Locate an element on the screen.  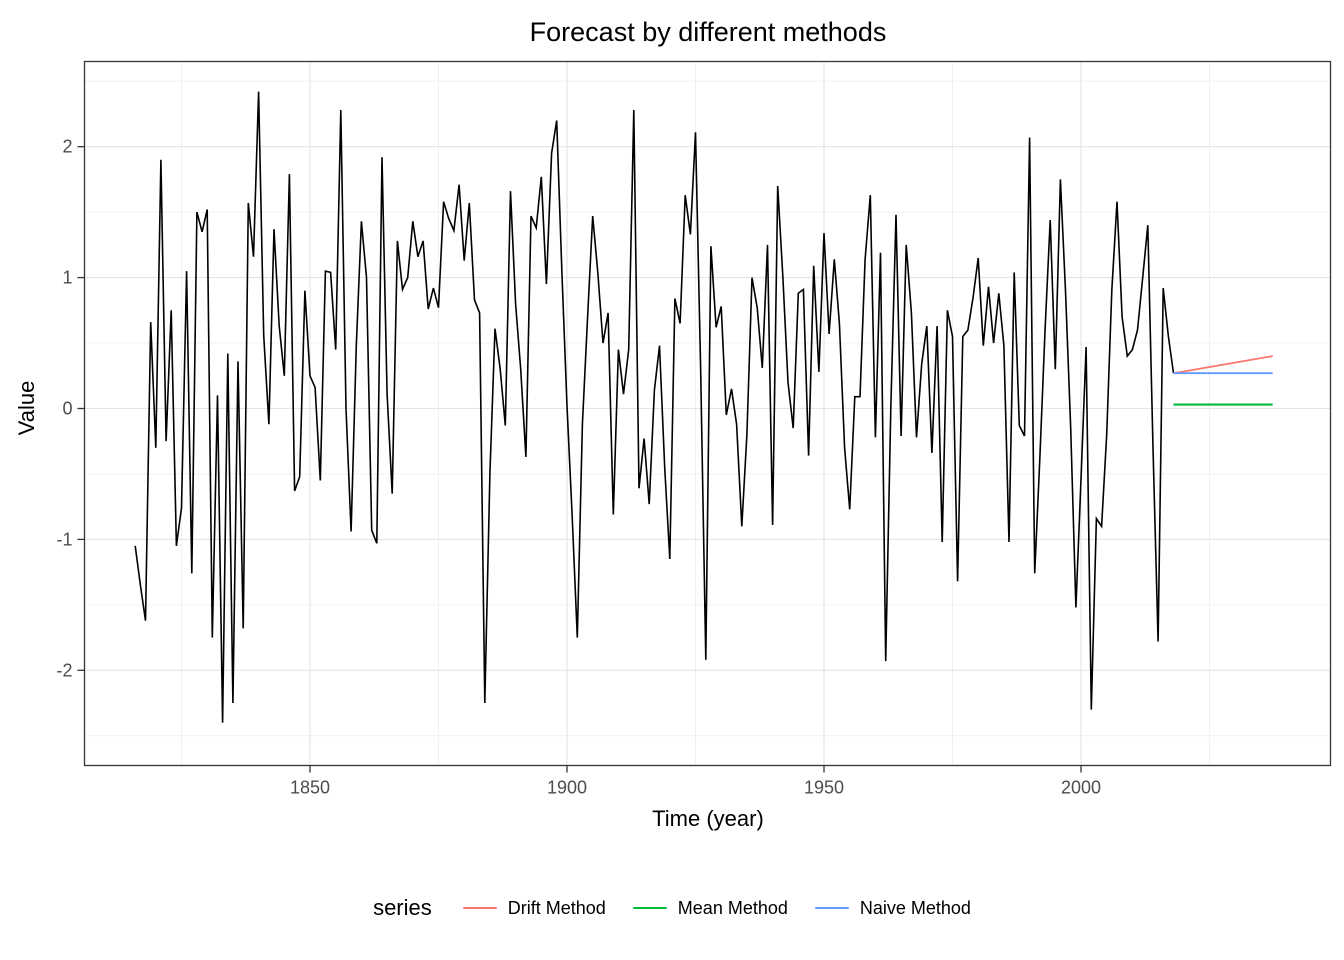
legend-title: series is located at coordinates (402, 907).